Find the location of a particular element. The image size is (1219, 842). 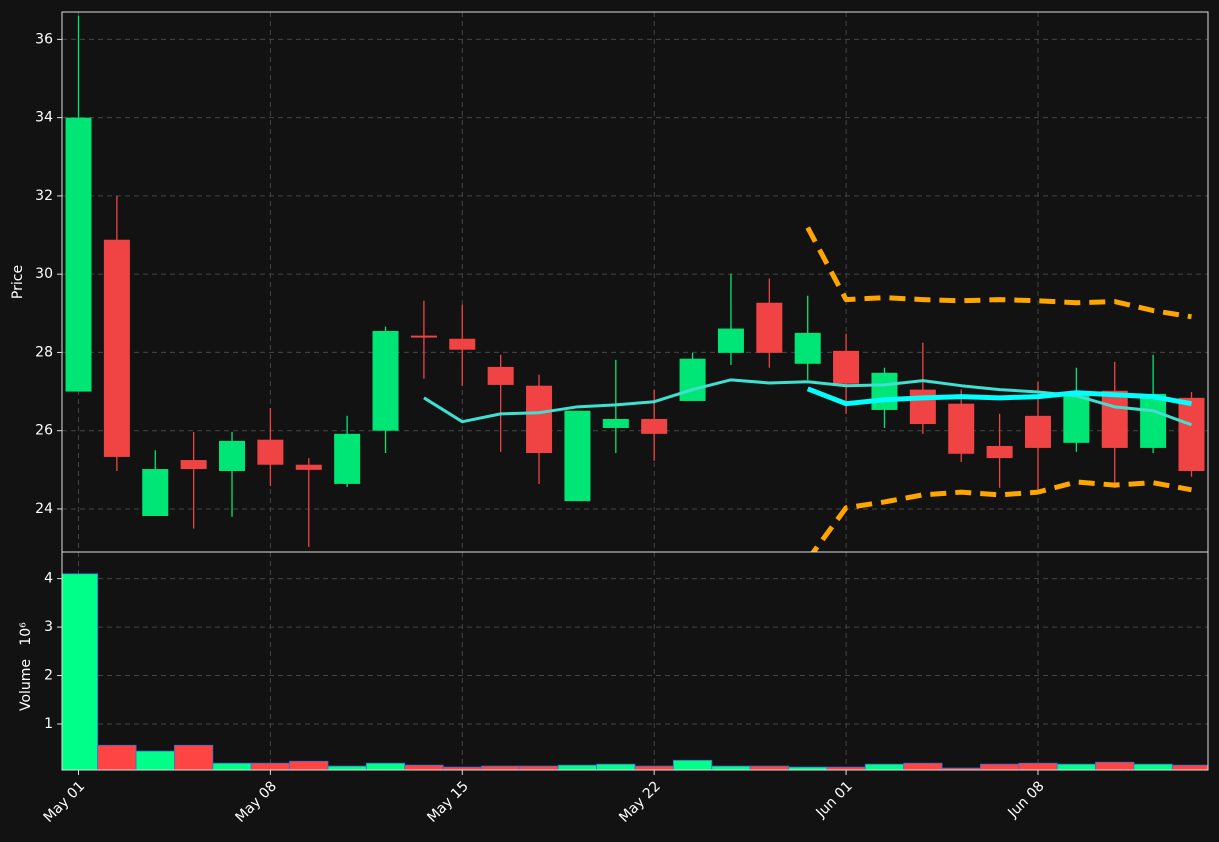

y-tick-label: 2 is located at coordinates (48, 676).